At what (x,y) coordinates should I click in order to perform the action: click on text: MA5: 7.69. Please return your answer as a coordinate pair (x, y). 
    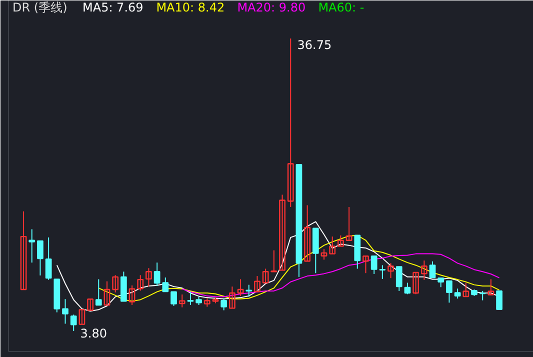
    Looking at the image, I should click on (113, 7).